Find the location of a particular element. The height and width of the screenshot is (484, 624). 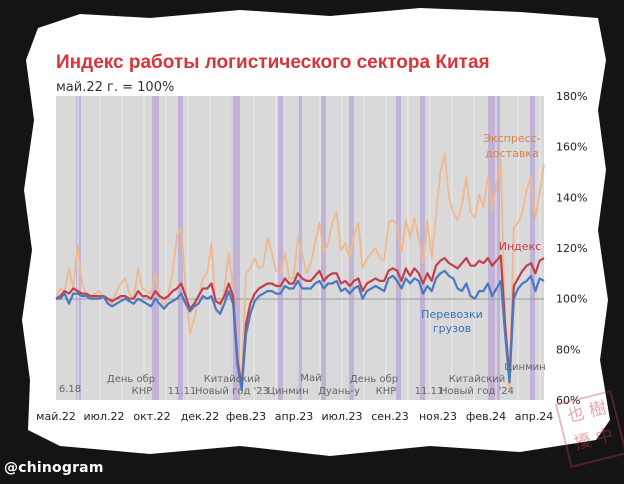

y-tick-label: 160% is located at coordinates (571, 147).